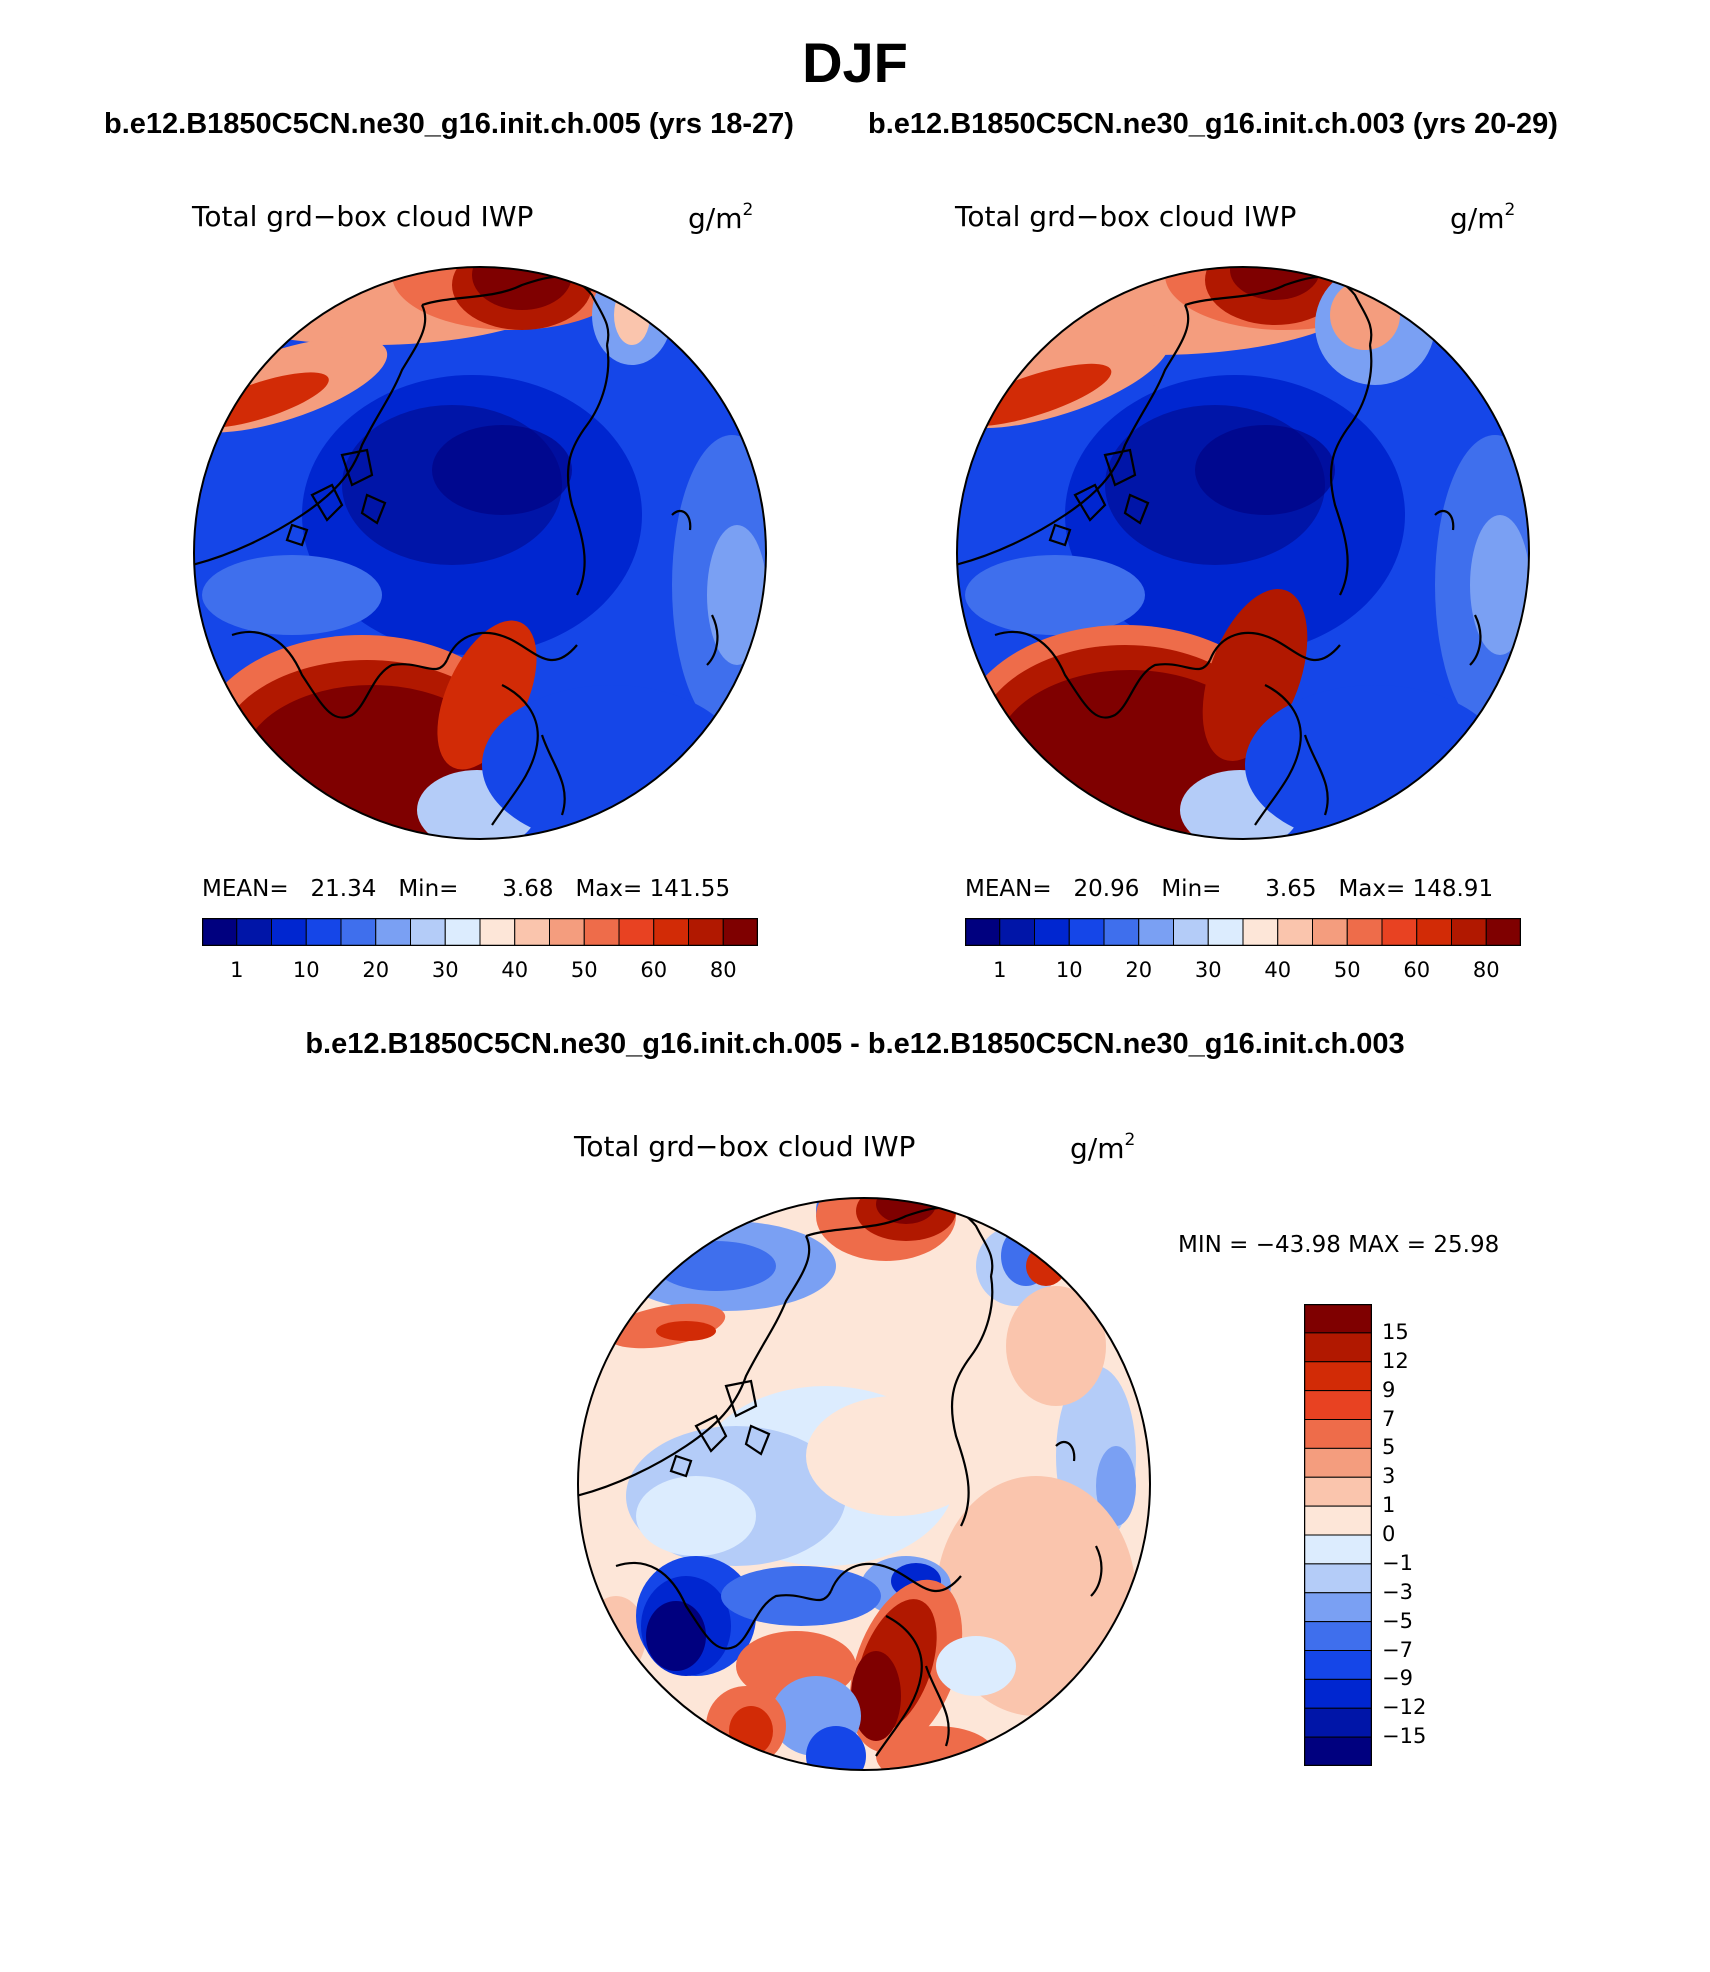  Describe the element at coordinates (1389, 1418) in the screenshot. I see `difference-colorbar-tick-label: 7` at that location.